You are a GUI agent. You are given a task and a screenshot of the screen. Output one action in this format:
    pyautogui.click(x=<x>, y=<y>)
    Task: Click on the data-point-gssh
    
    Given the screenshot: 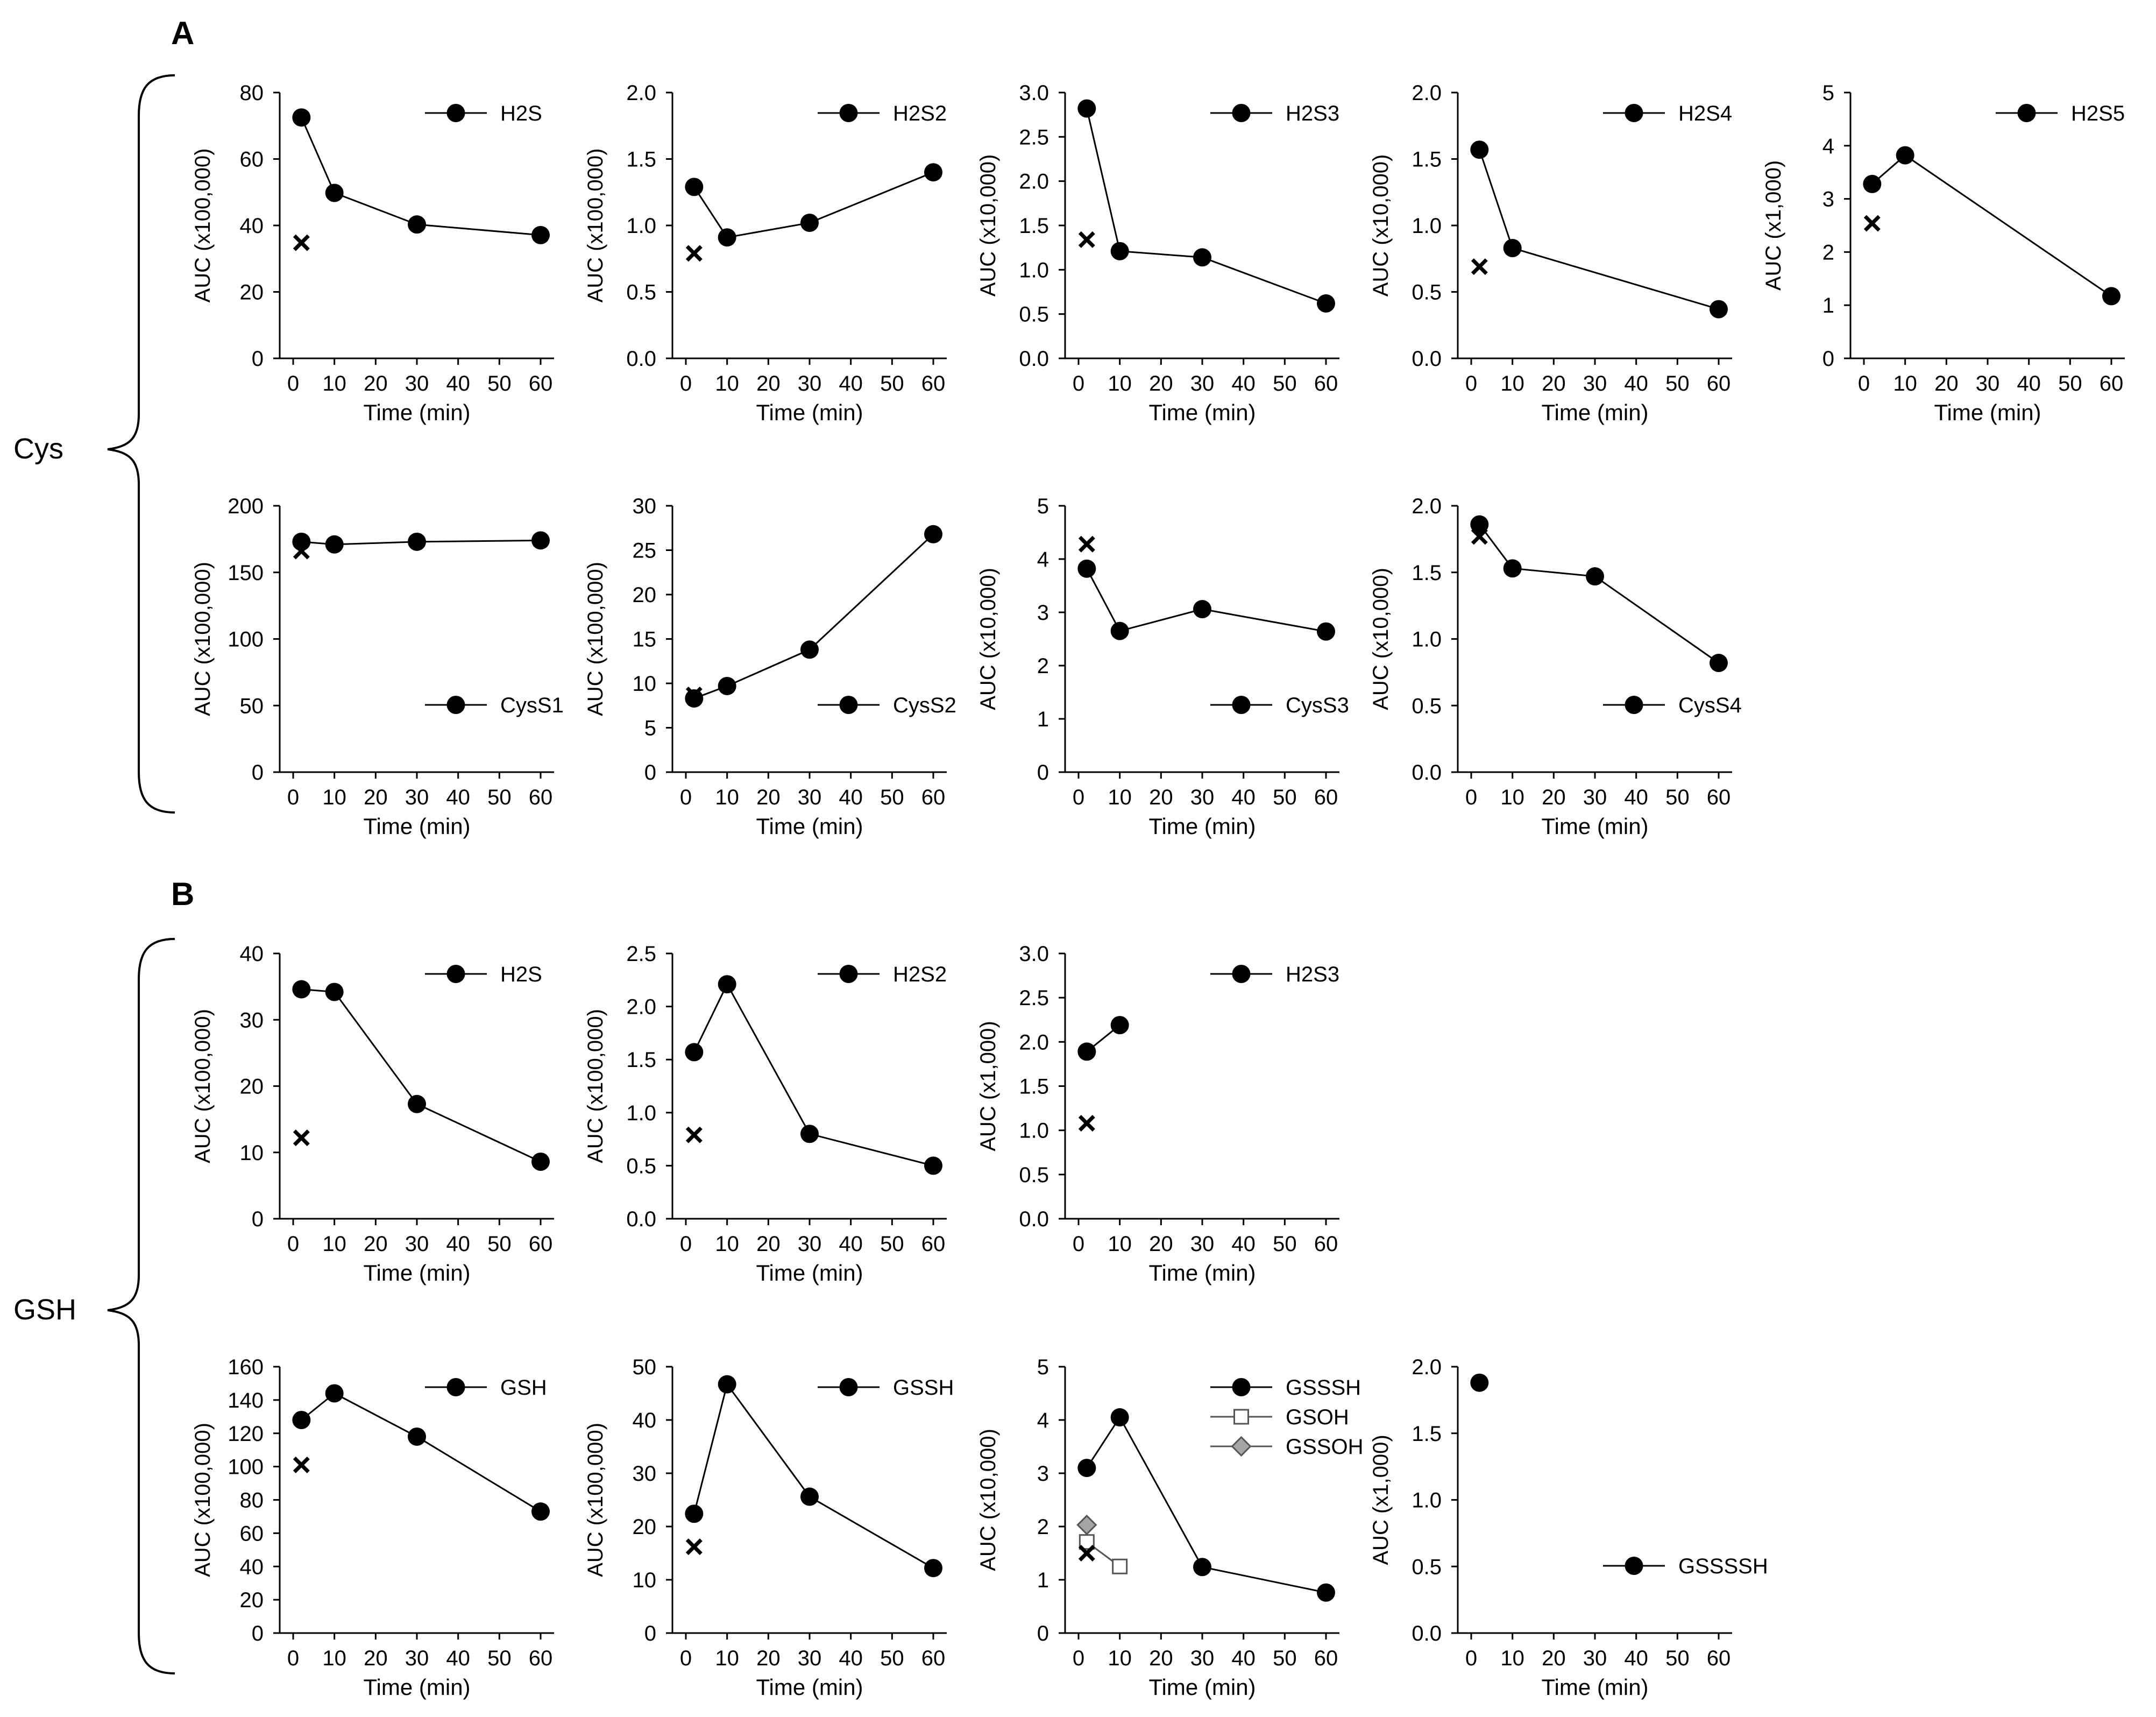 What is the action you would take?
    pyautogui.click(x=933, y=1568)
    